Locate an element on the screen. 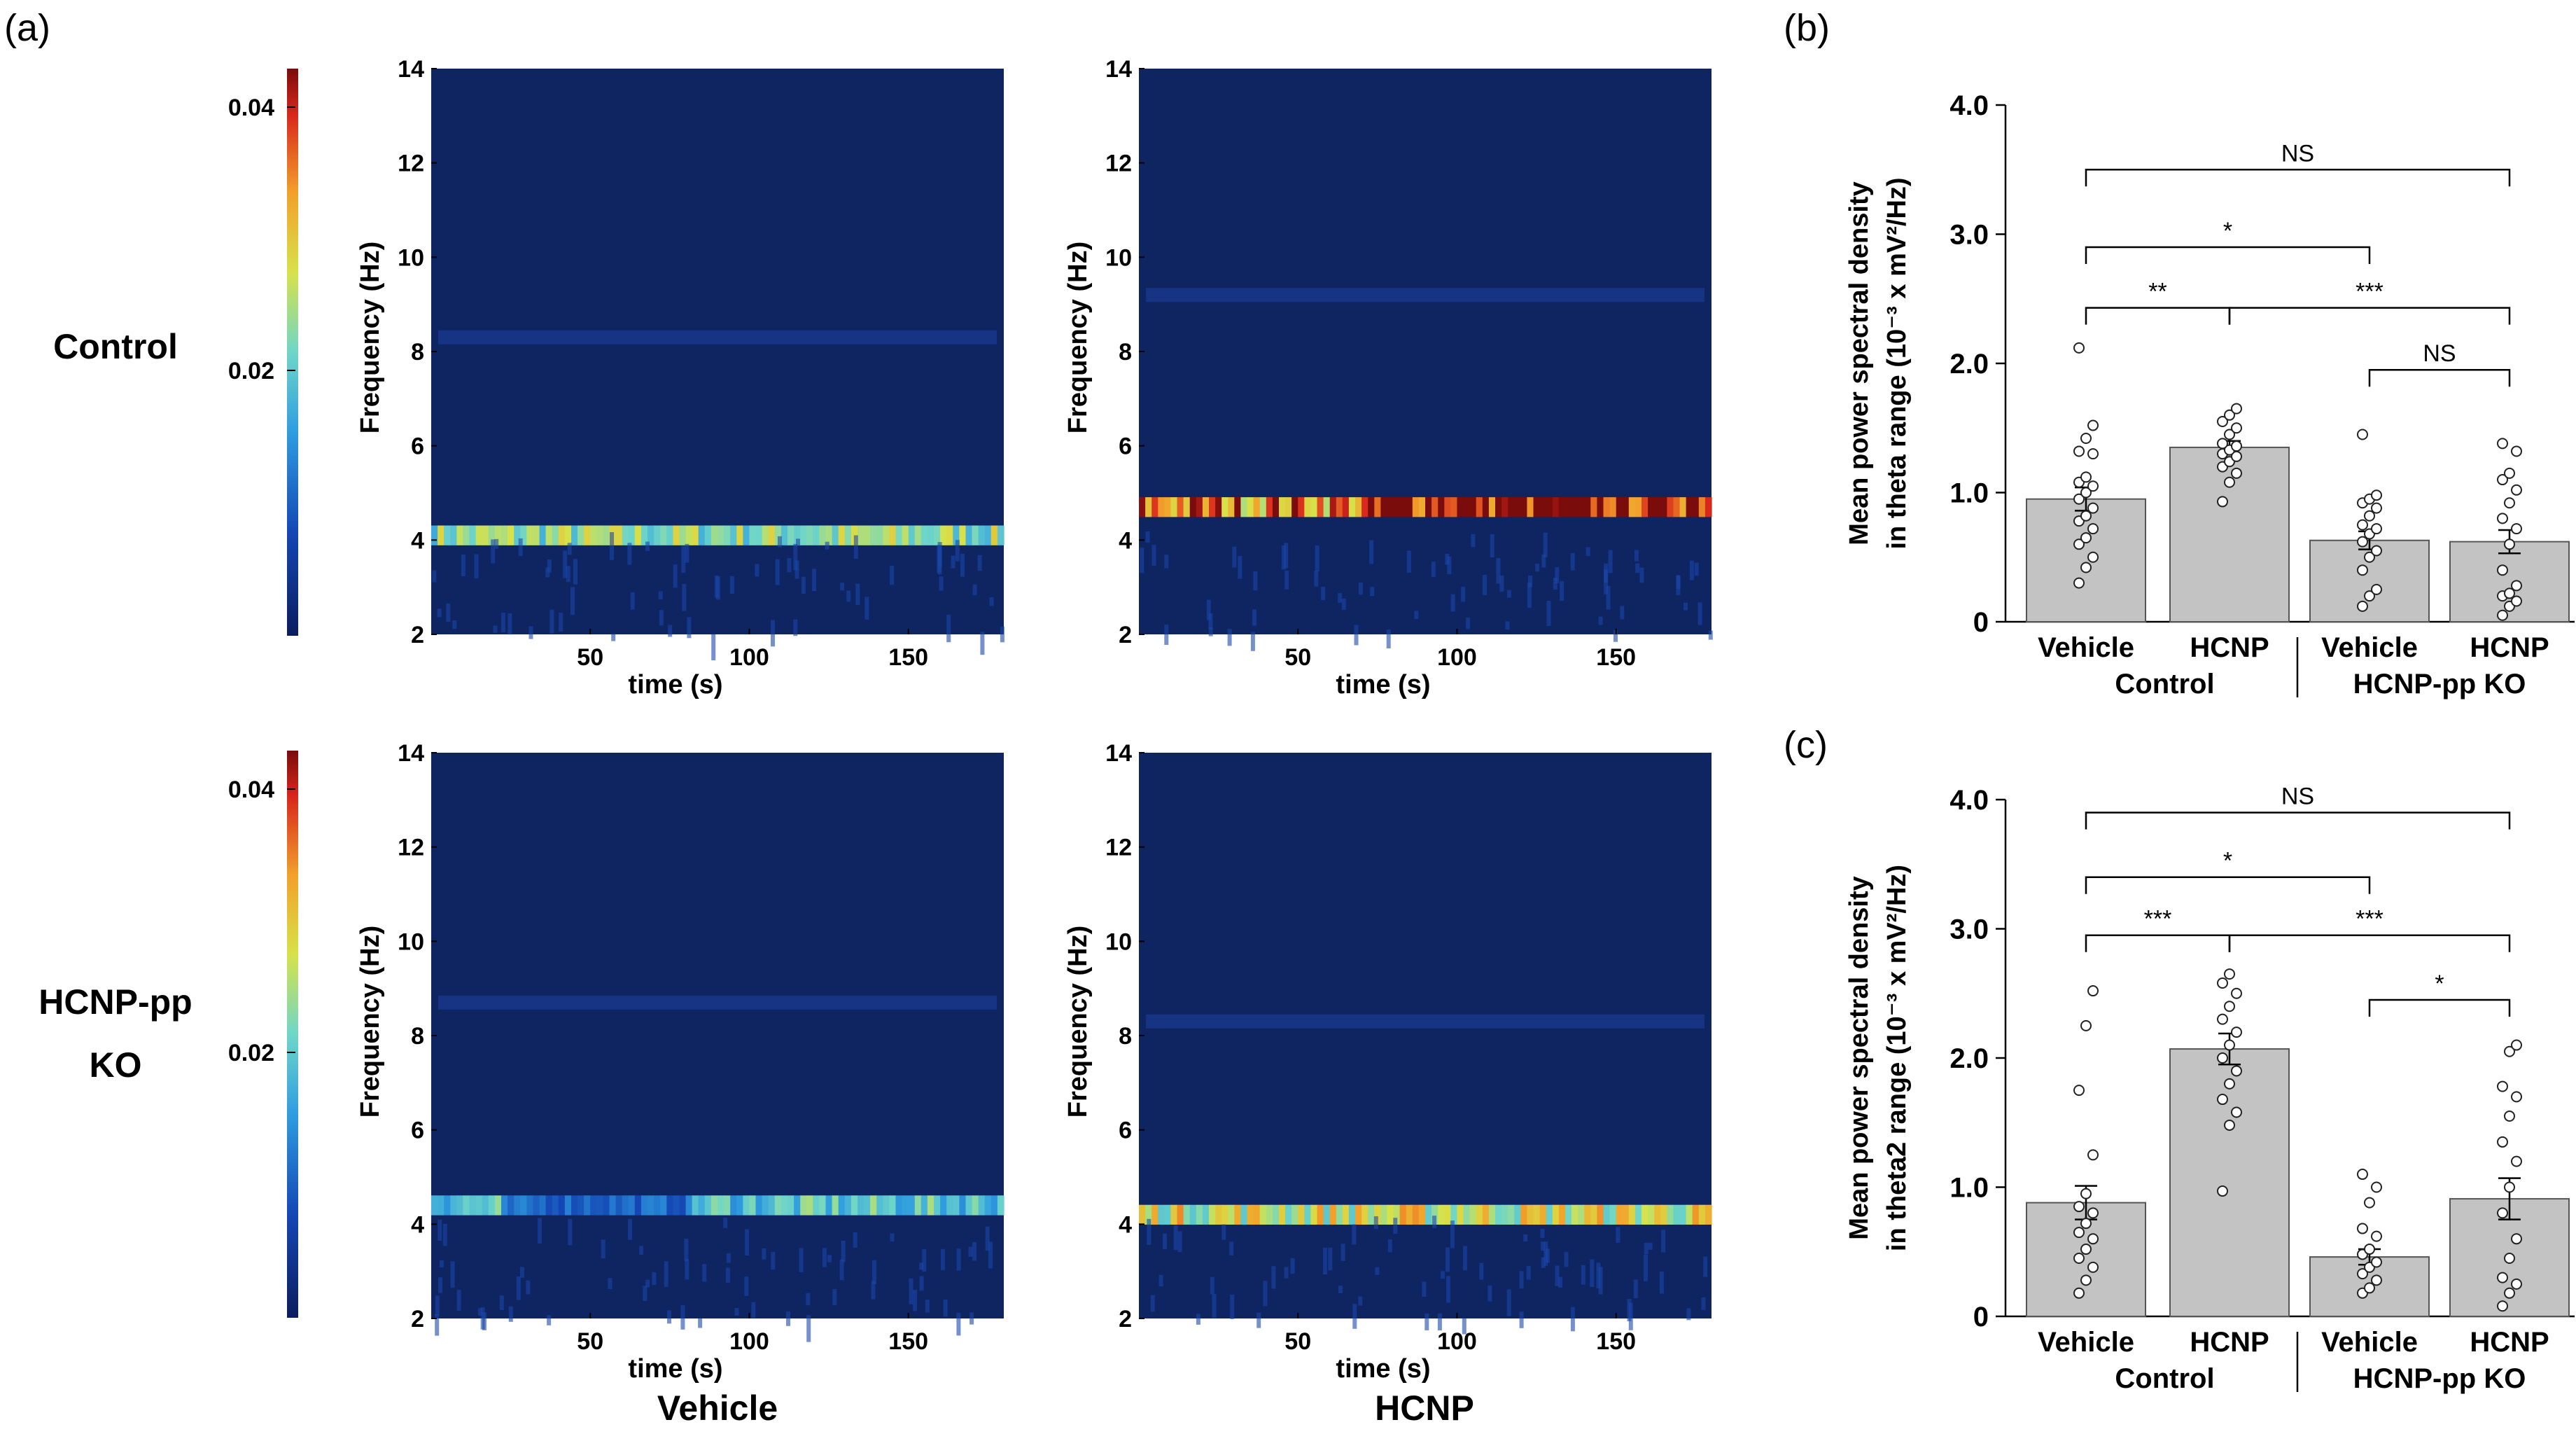 Image resolution: width=2576 pixels, height=1434 pixels. y-tick-label: 2.0 is located at coordinates (1969, 364).